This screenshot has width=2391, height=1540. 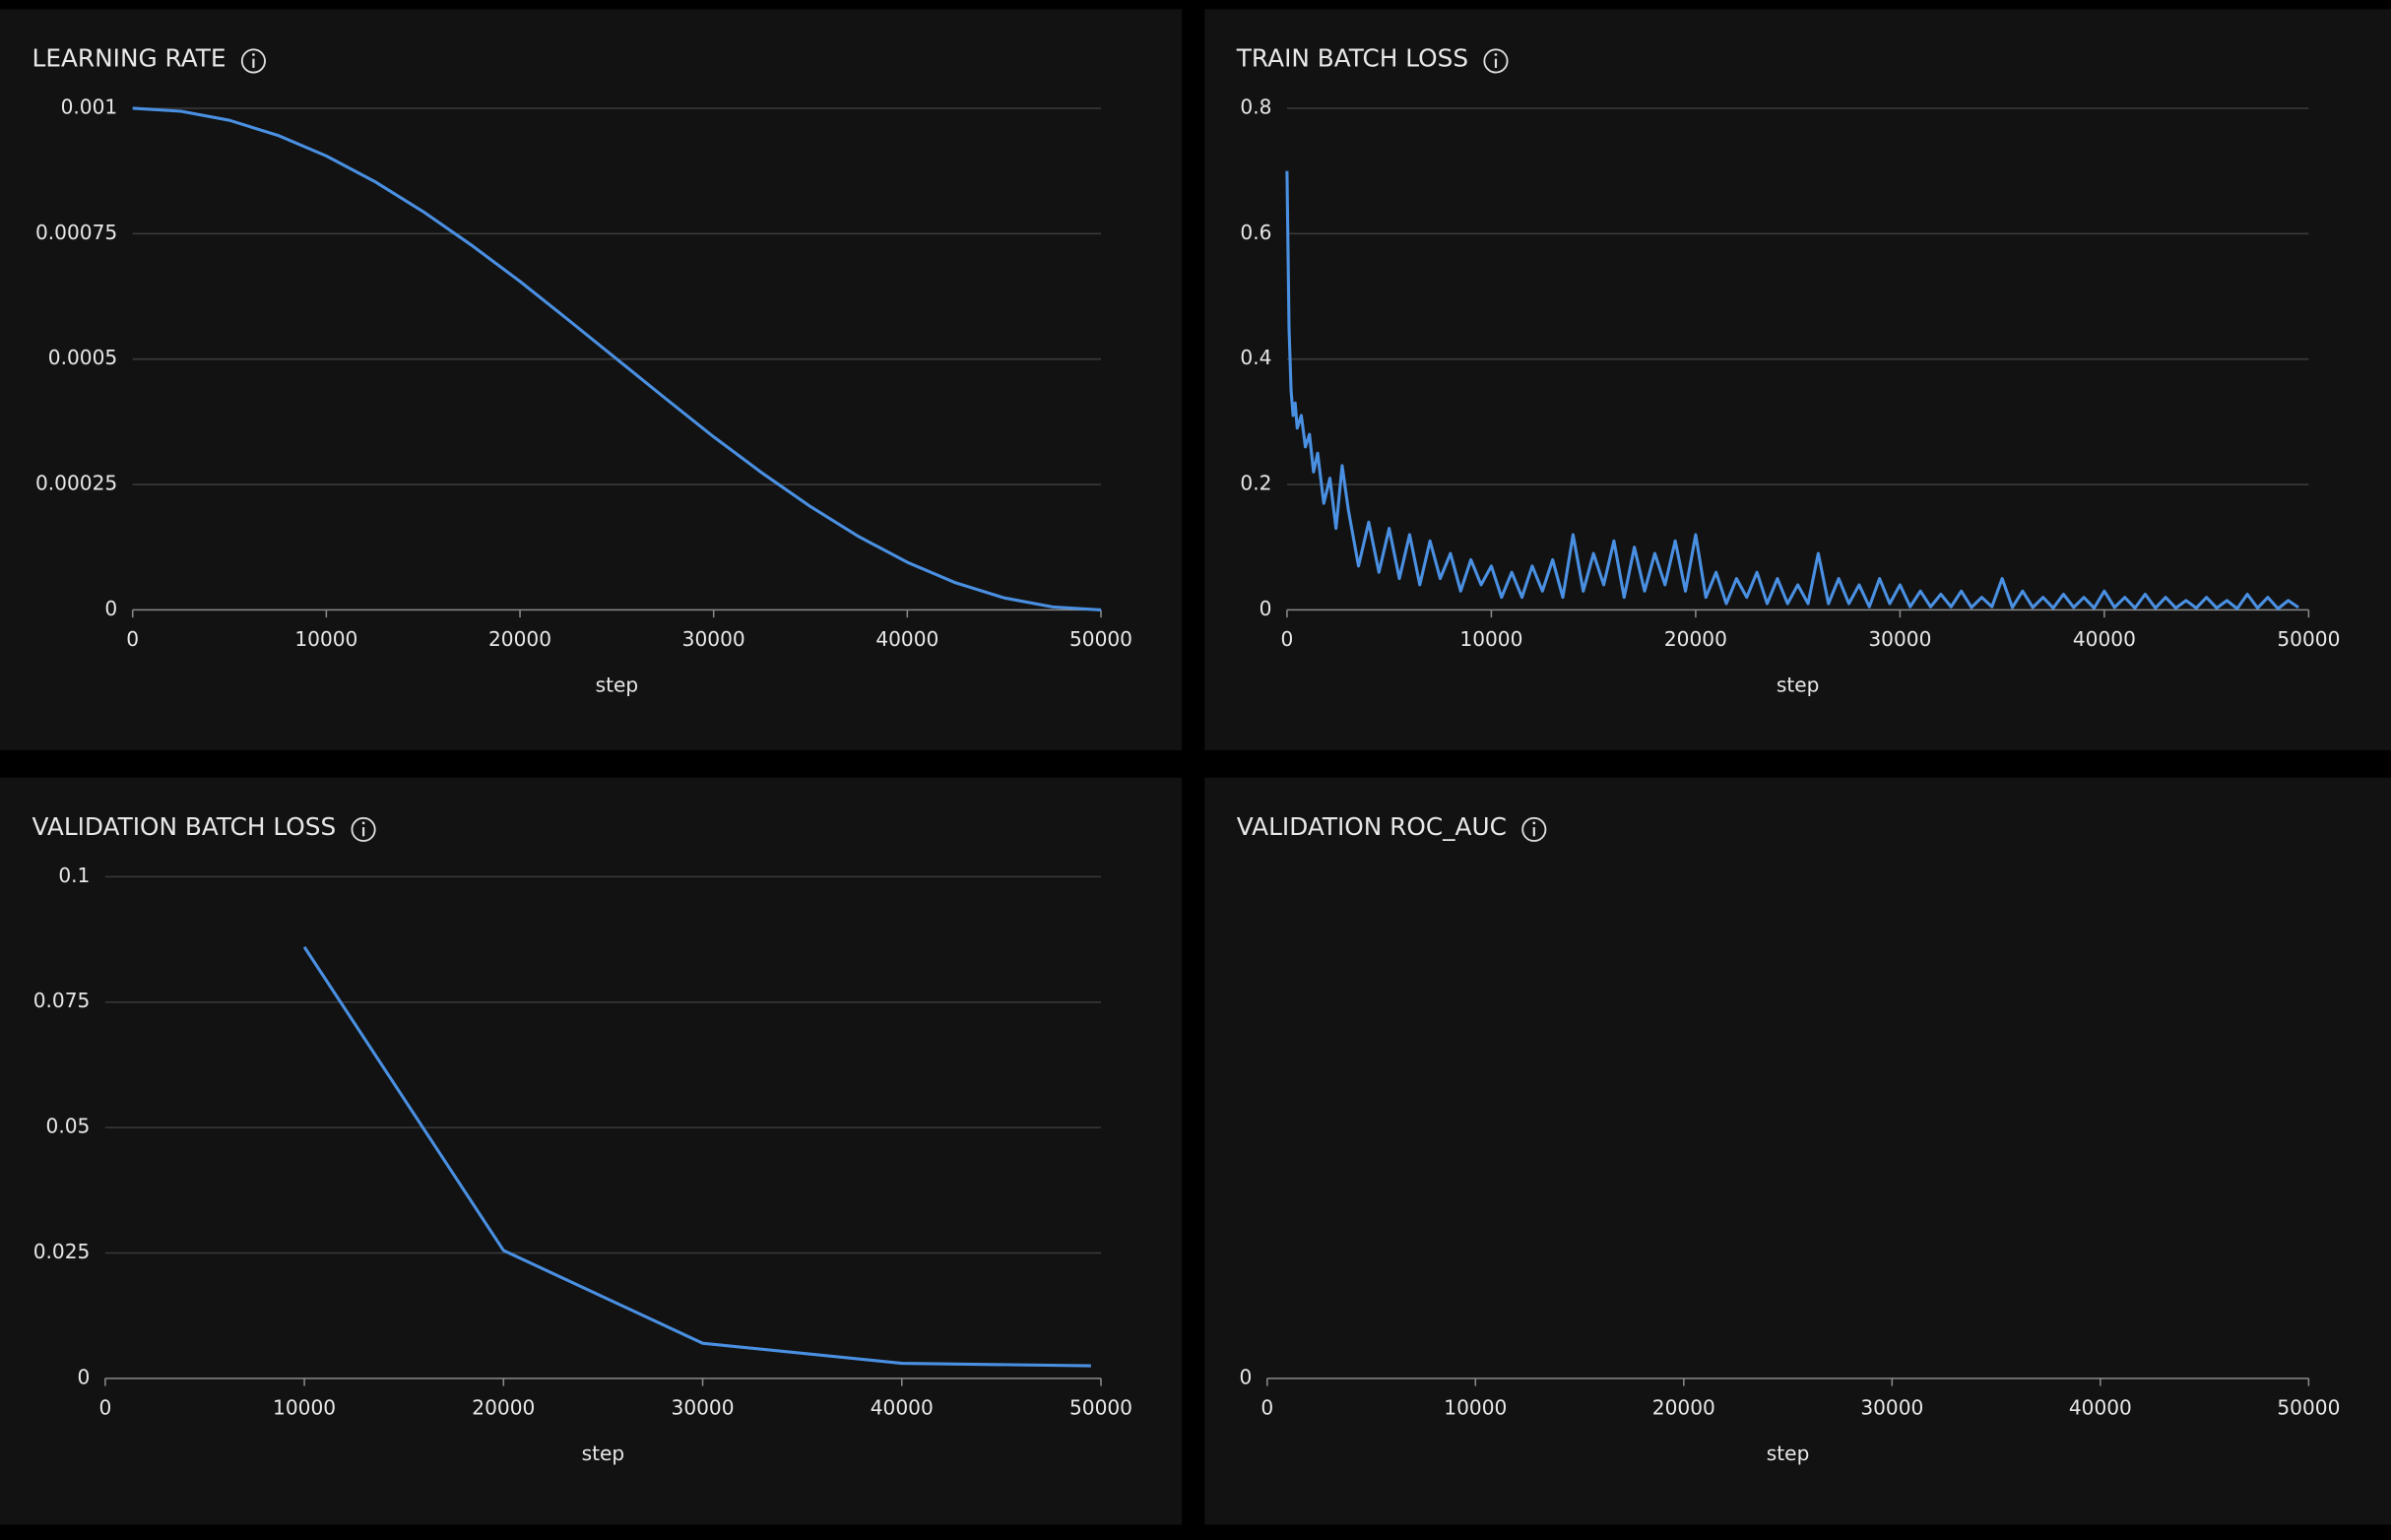 I want to click on y-tick-label: 0.001, so click(x=90, y=106).